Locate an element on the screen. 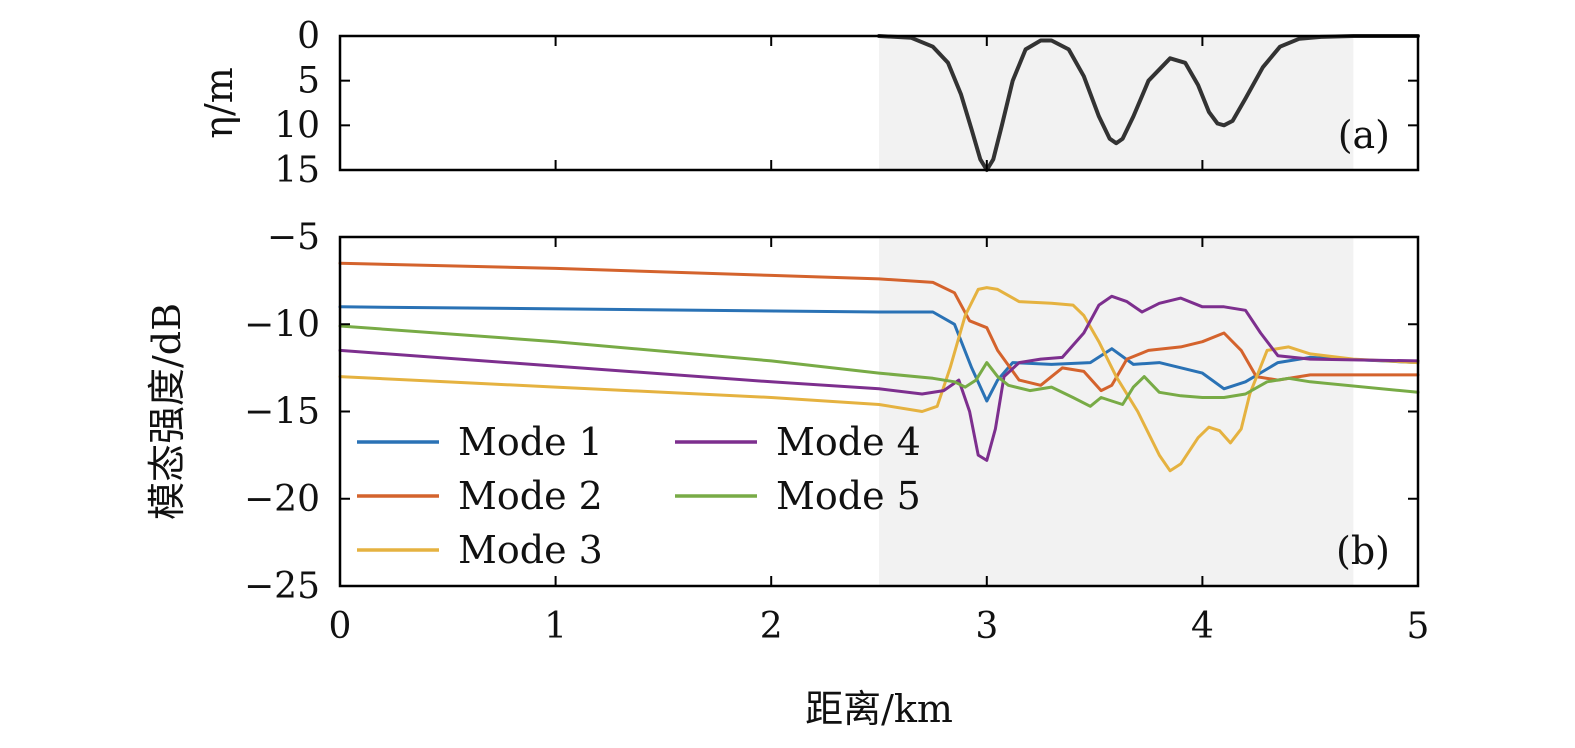 Image resolution: width=1575 pixels, height=748 pixels. panel-a-y-tick-label: 0 is located at coordinates (308, 36).